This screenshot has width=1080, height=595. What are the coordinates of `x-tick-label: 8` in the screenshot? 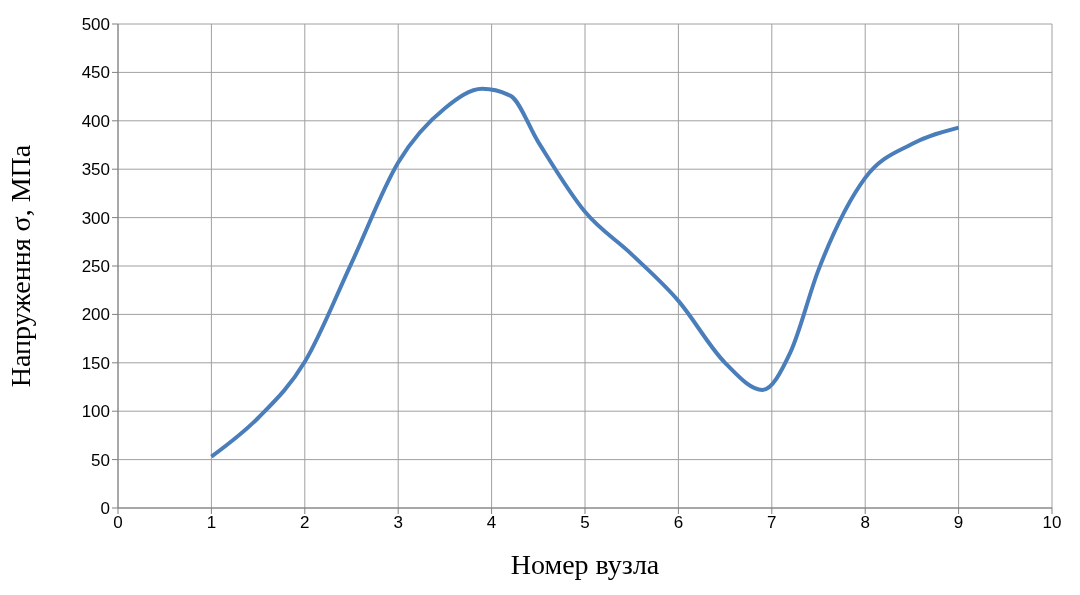 It's located at (865, 523).